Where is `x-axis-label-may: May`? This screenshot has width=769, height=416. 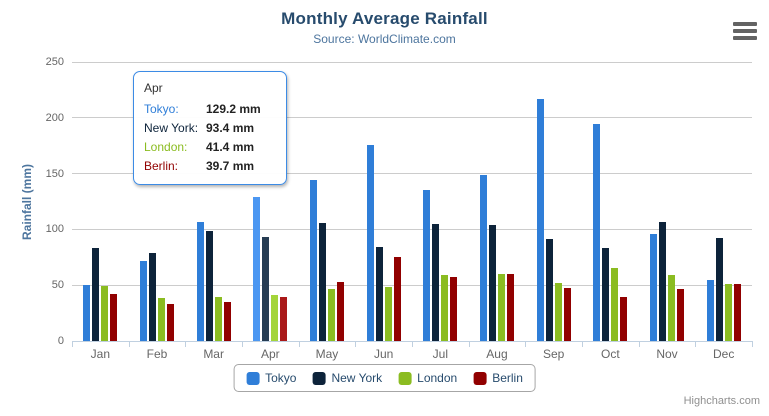 x-axis-label-may: May is located at coordinates (327, 354).